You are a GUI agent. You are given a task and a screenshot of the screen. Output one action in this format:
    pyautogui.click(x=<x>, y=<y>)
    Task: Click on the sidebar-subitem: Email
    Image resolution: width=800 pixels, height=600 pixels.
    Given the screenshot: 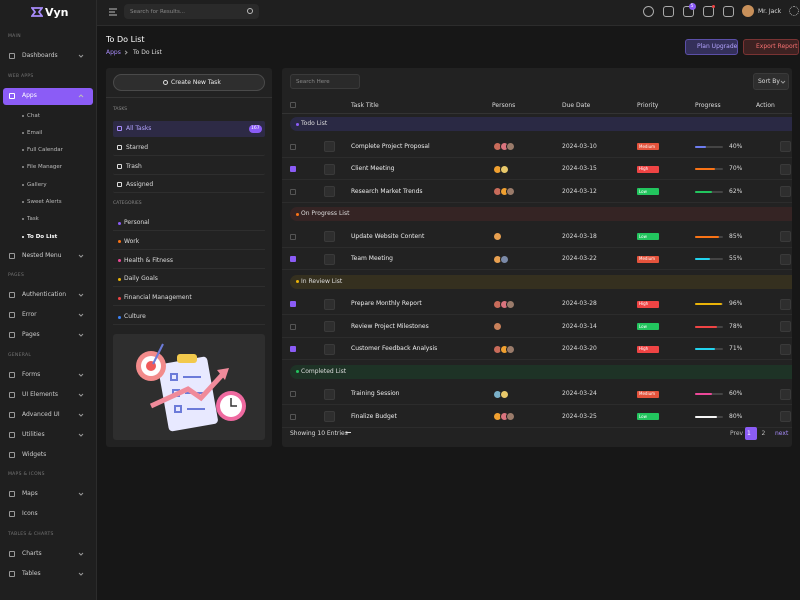 What is the action you would take?
    pyautogui.click(x=35, y=132)
    